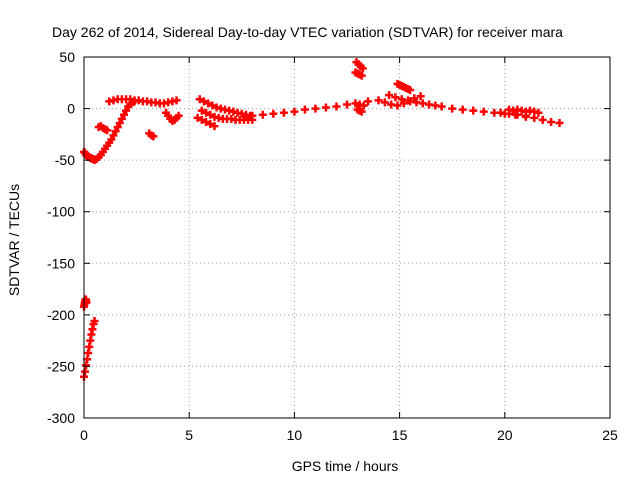 The height and width of the screenshot is (480, 640). Describe the element at coordinates (84, 435) in the screenshot. I see `x-tick-label: 0` at that location.